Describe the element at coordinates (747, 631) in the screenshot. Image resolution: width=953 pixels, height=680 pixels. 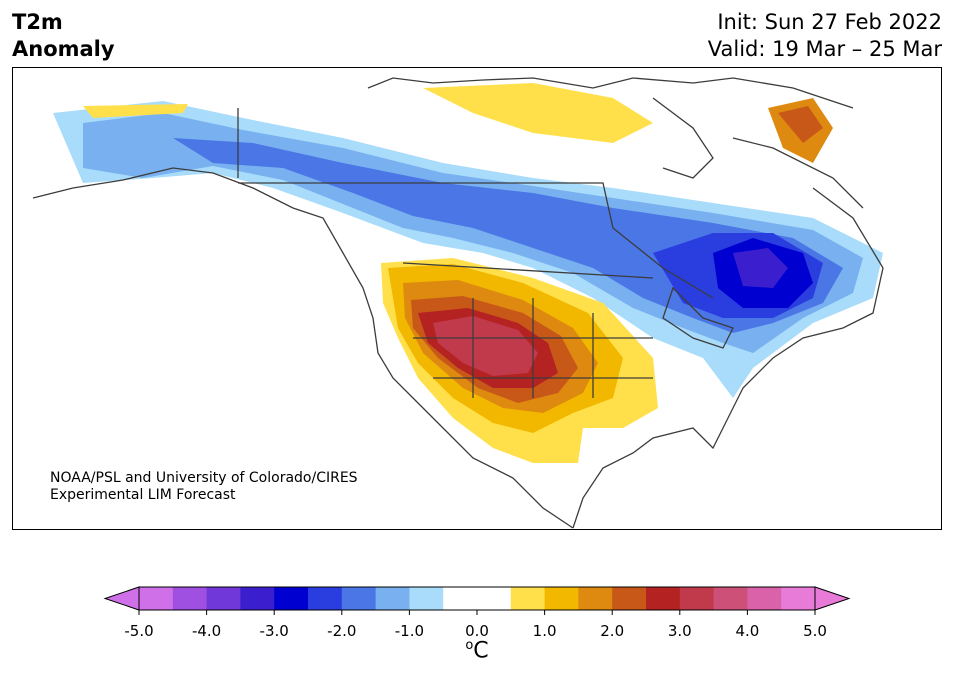
I see `colorbar-tick-label: 4.0` at that location.